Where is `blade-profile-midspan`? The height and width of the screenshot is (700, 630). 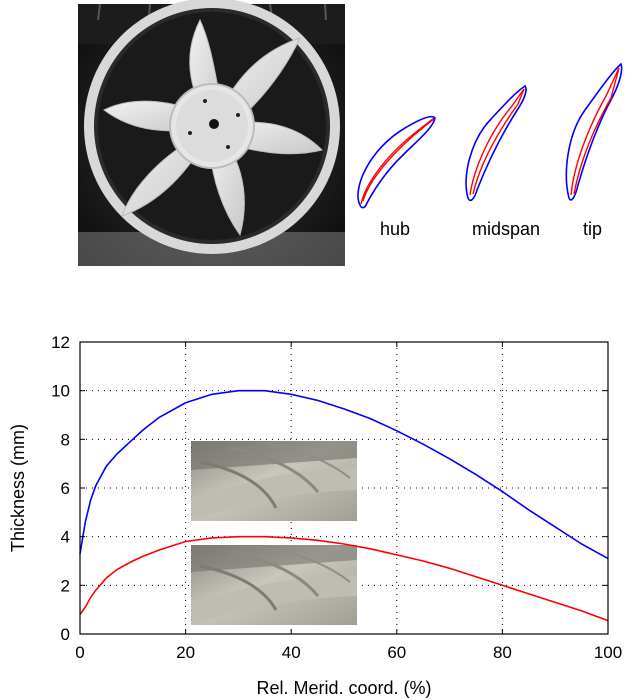 blade-profile-midspan is located at coordinates (496, 143).